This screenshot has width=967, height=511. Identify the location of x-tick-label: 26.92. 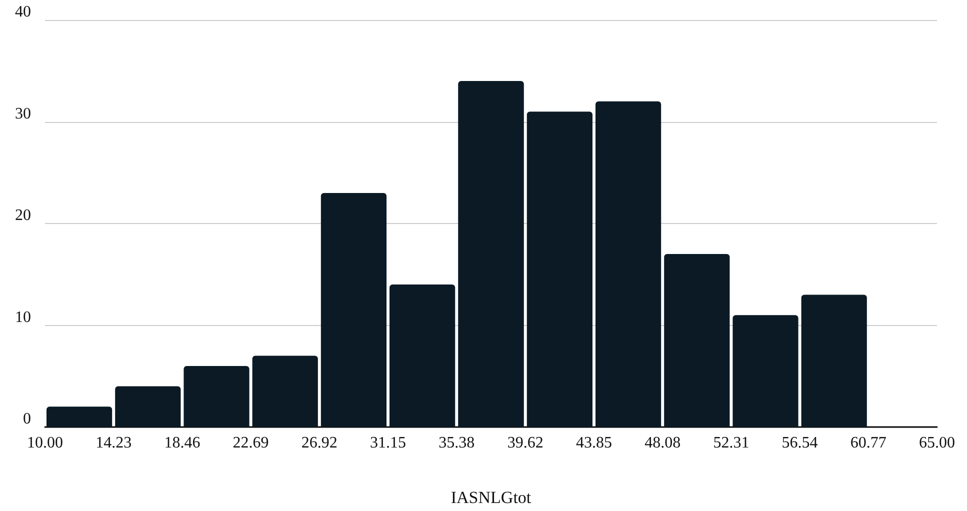
(319, 443).